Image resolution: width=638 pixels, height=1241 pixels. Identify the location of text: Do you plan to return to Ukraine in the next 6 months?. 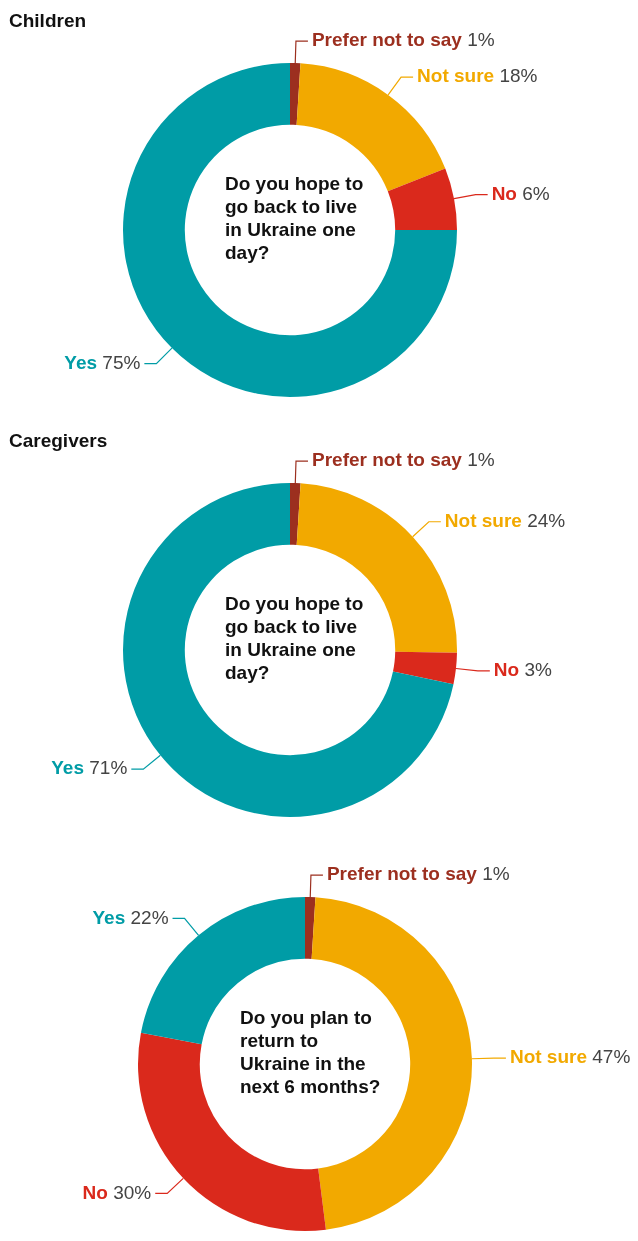
(311, 1052).